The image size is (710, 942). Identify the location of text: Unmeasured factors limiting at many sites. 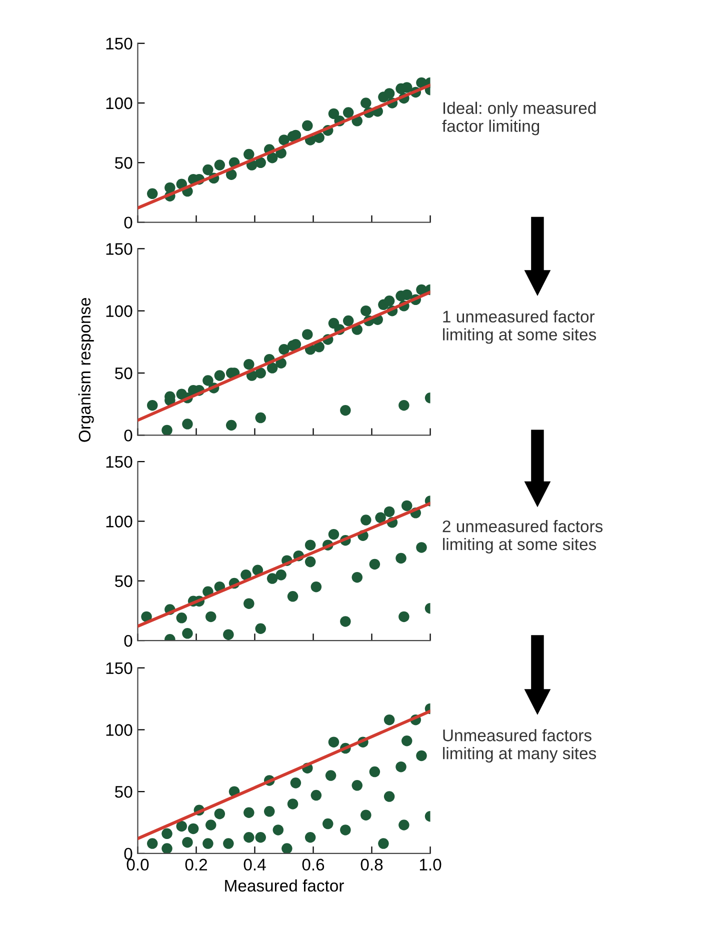
(519, 746).